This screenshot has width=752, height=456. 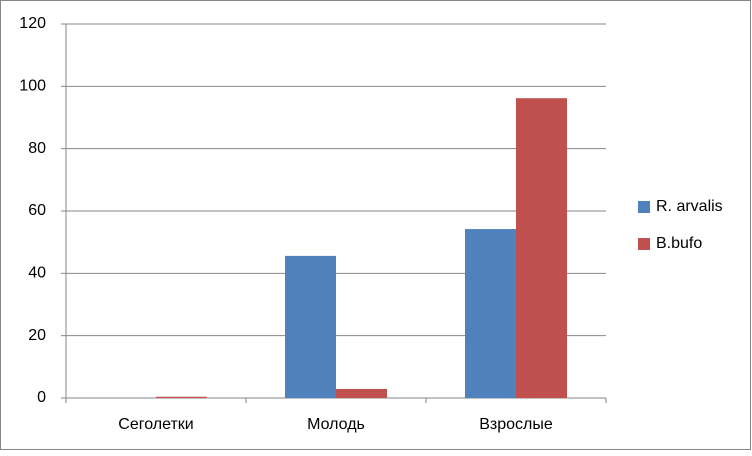 I want to click on y-tick-label: 40, so click(x=37, y=273).